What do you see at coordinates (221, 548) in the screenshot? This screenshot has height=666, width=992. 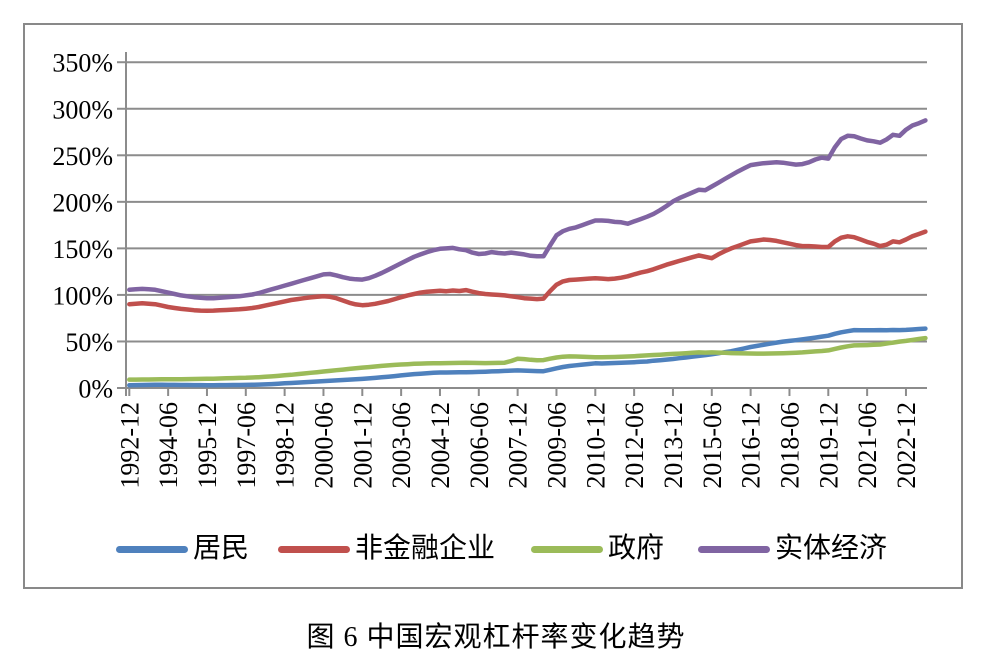 I see `legend-label: 居民` at bounding box center [221, 548].